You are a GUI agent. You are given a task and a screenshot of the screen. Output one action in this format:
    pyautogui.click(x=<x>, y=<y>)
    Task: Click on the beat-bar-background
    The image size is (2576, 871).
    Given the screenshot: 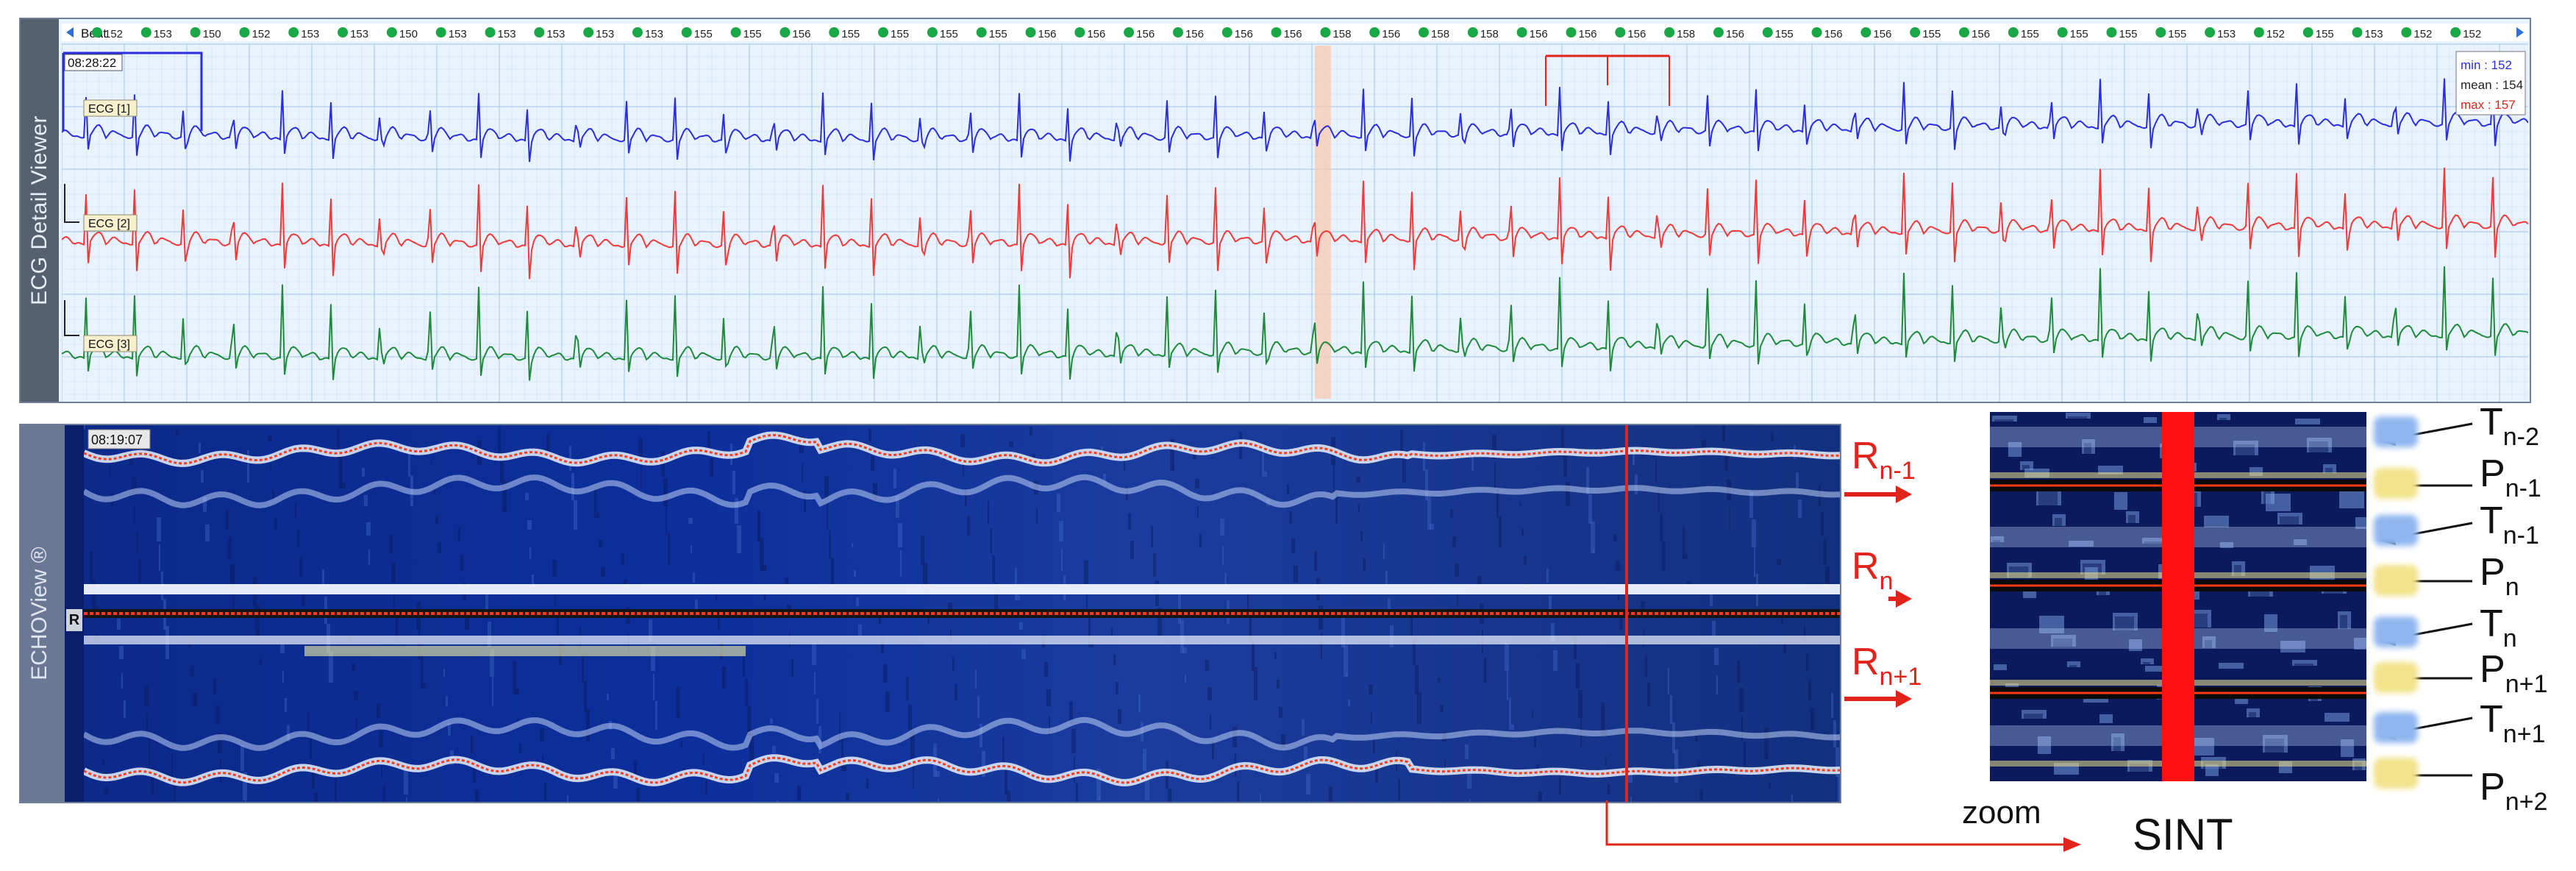 What is the action you would take?
    pyautogui.click(x=1295, y=32)
    